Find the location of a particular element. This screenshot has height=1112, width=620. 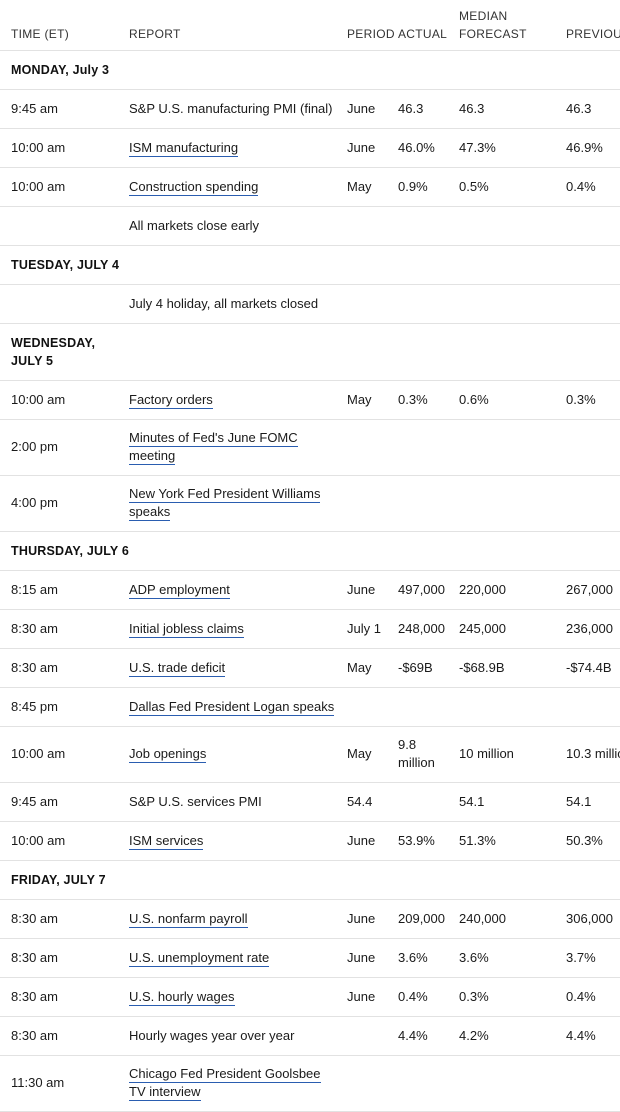

median-forecast-cell: 220,000 is located at coordinates (501, 590).